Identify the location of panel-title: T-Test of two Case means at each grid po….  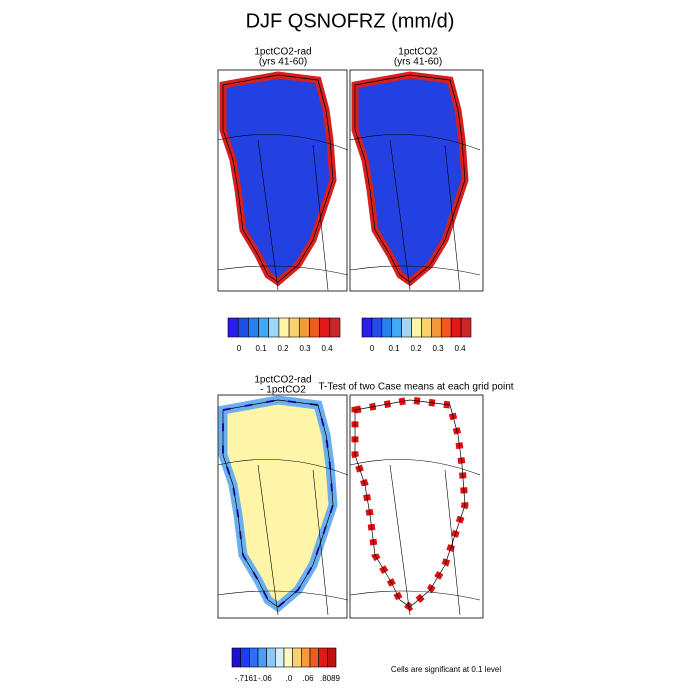
(415, 387).